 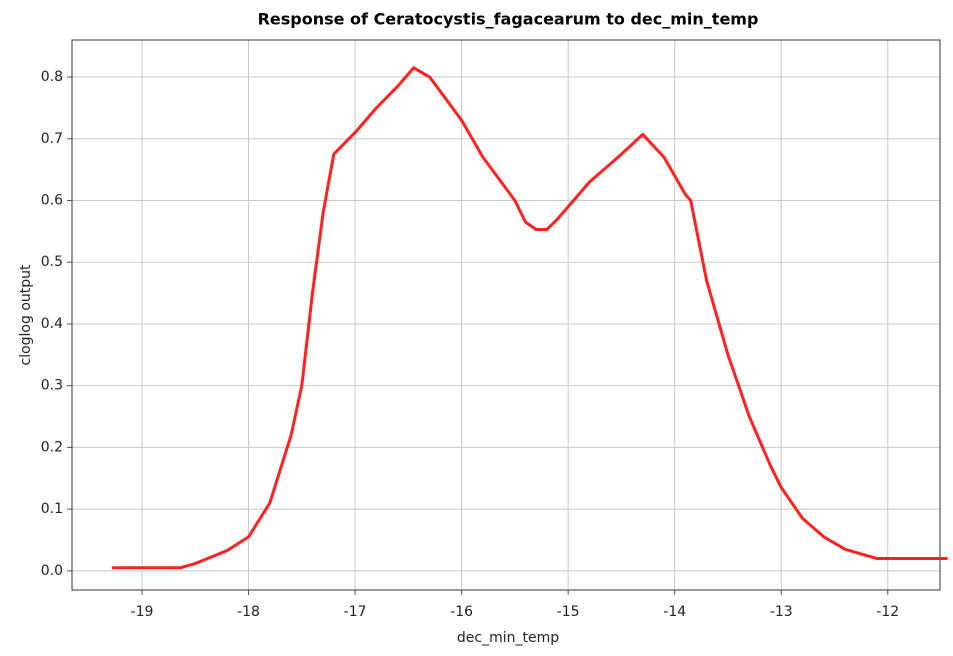 What do you see at coordinates (568, 612) in the screenshot?
I see `x-tick-label: -15` at bounding box center [568, 612].